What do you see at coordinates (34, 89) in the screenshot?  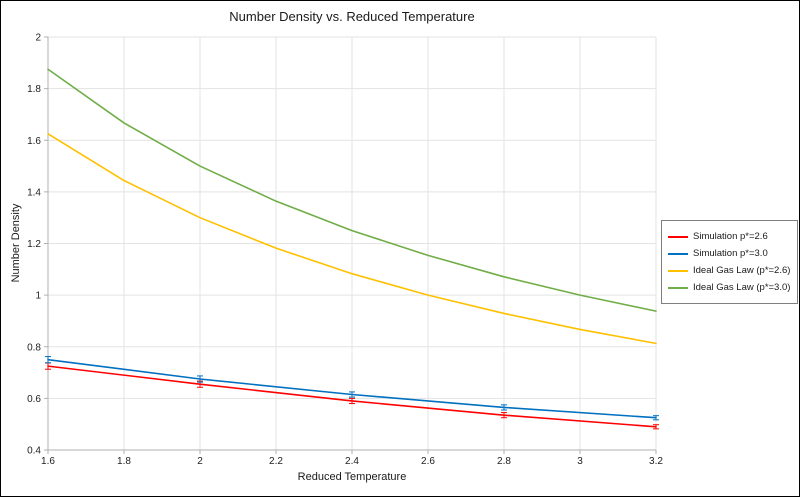 I see `y-tick-label: 1.8` at bounding box center [34, 89].